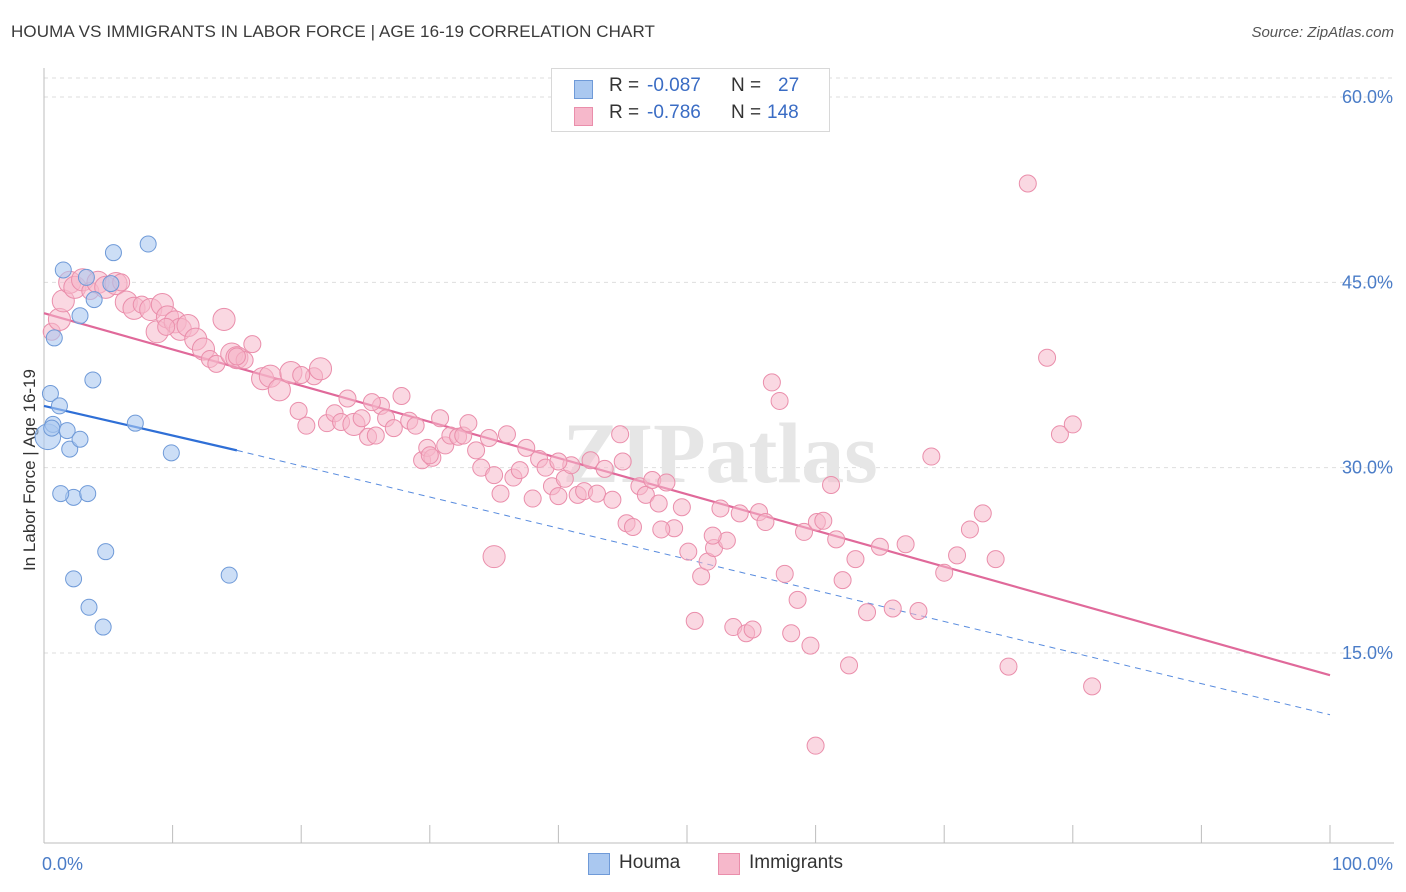 The width and height of the screenshot is (1406, 892). What do you see at coordinates (1322, 32) in the screenshot?
I see `chart-source: Source: ZipAtlas.com` at bounding box center [1322, 32].